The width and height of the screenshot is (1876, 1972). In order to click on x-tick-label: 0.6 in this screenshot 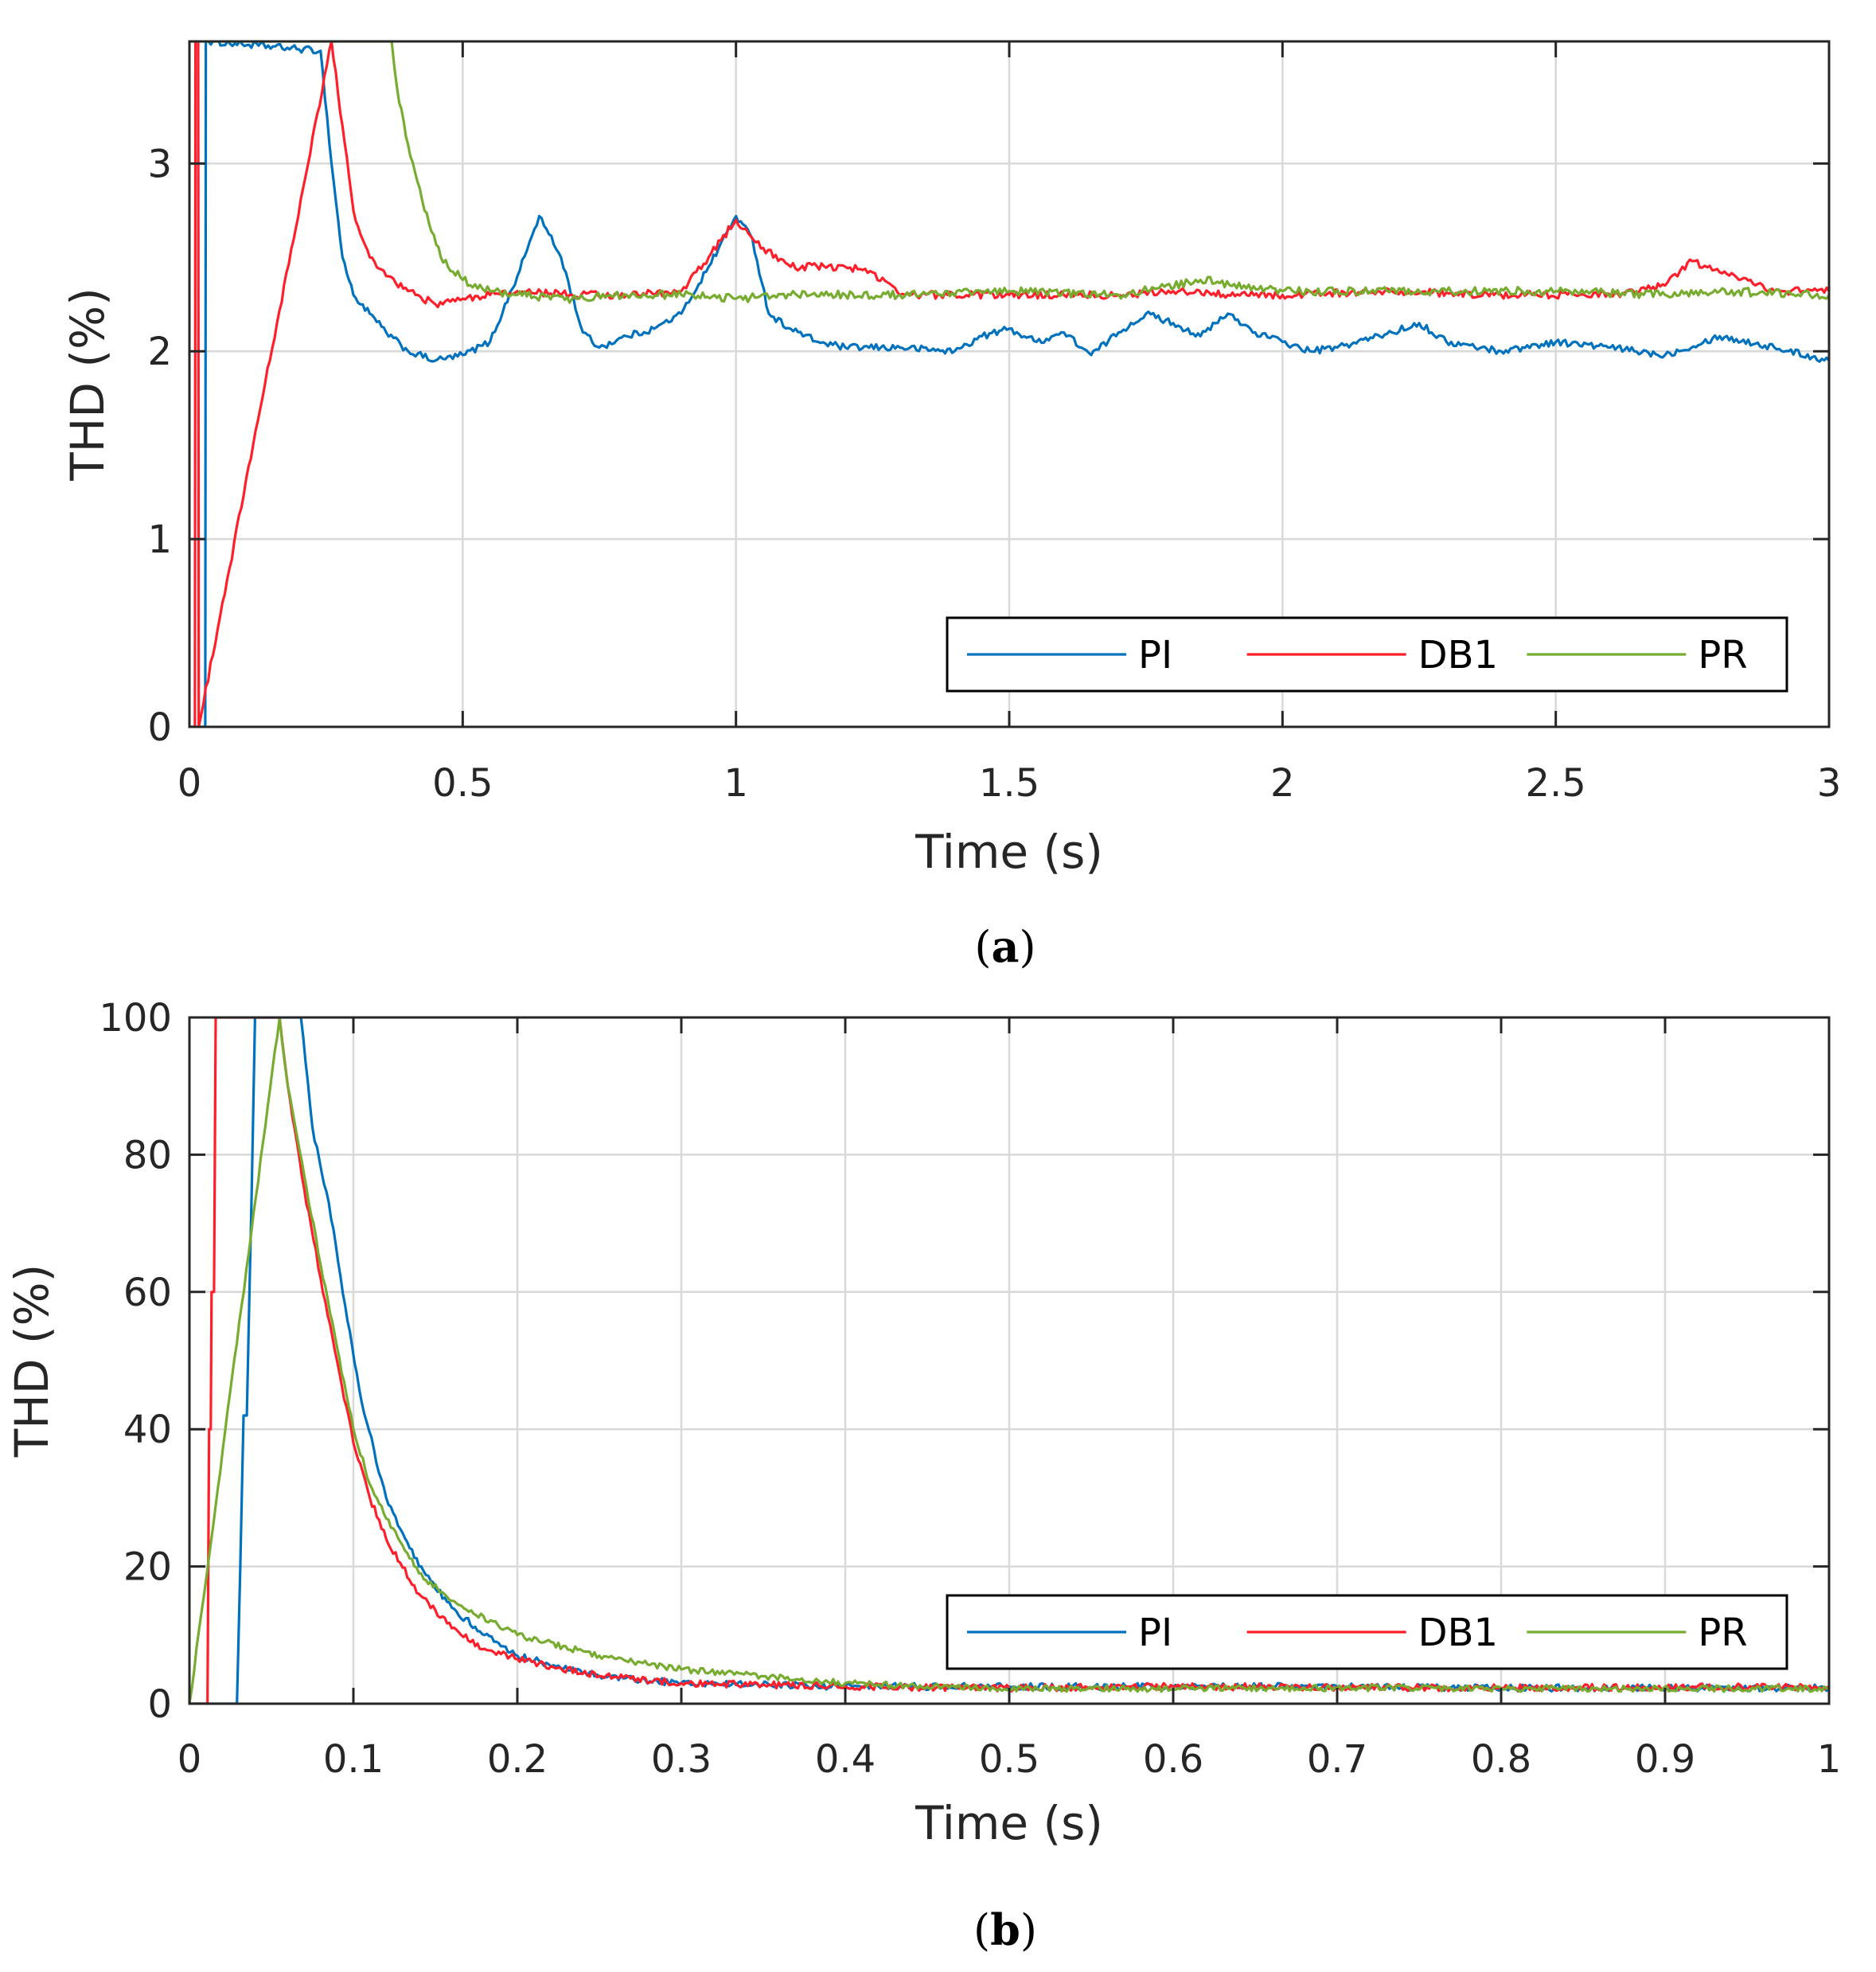, I will do `click(1173, 1759)`.